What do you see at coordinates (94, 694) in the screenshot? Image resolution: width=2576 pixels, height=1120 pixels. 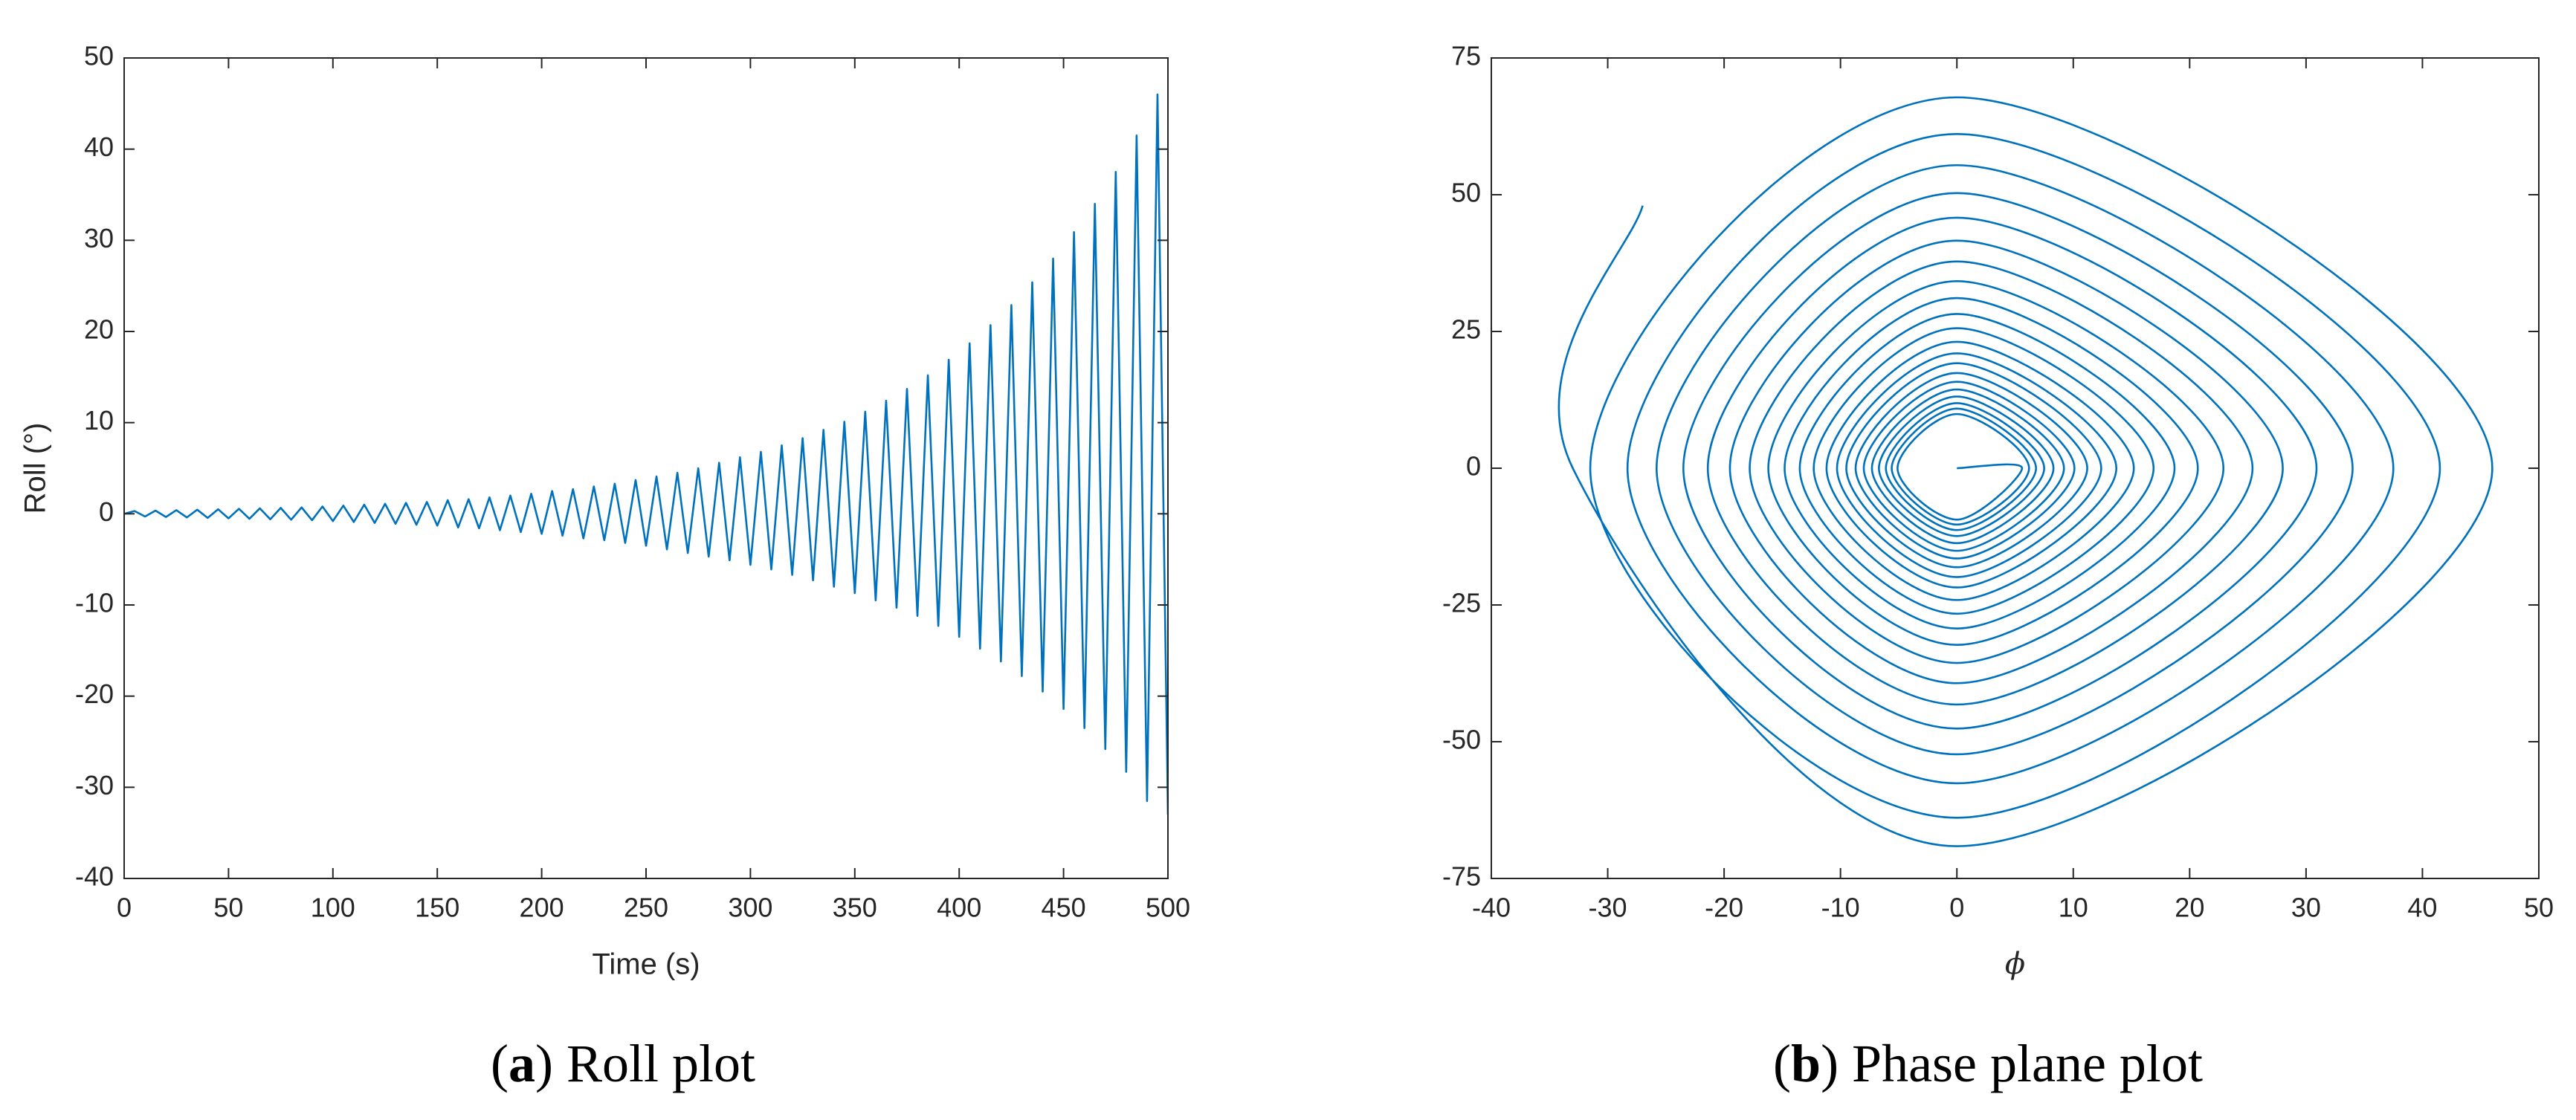 I see `y-tick-label: -20` at bounding box center [94, 694].